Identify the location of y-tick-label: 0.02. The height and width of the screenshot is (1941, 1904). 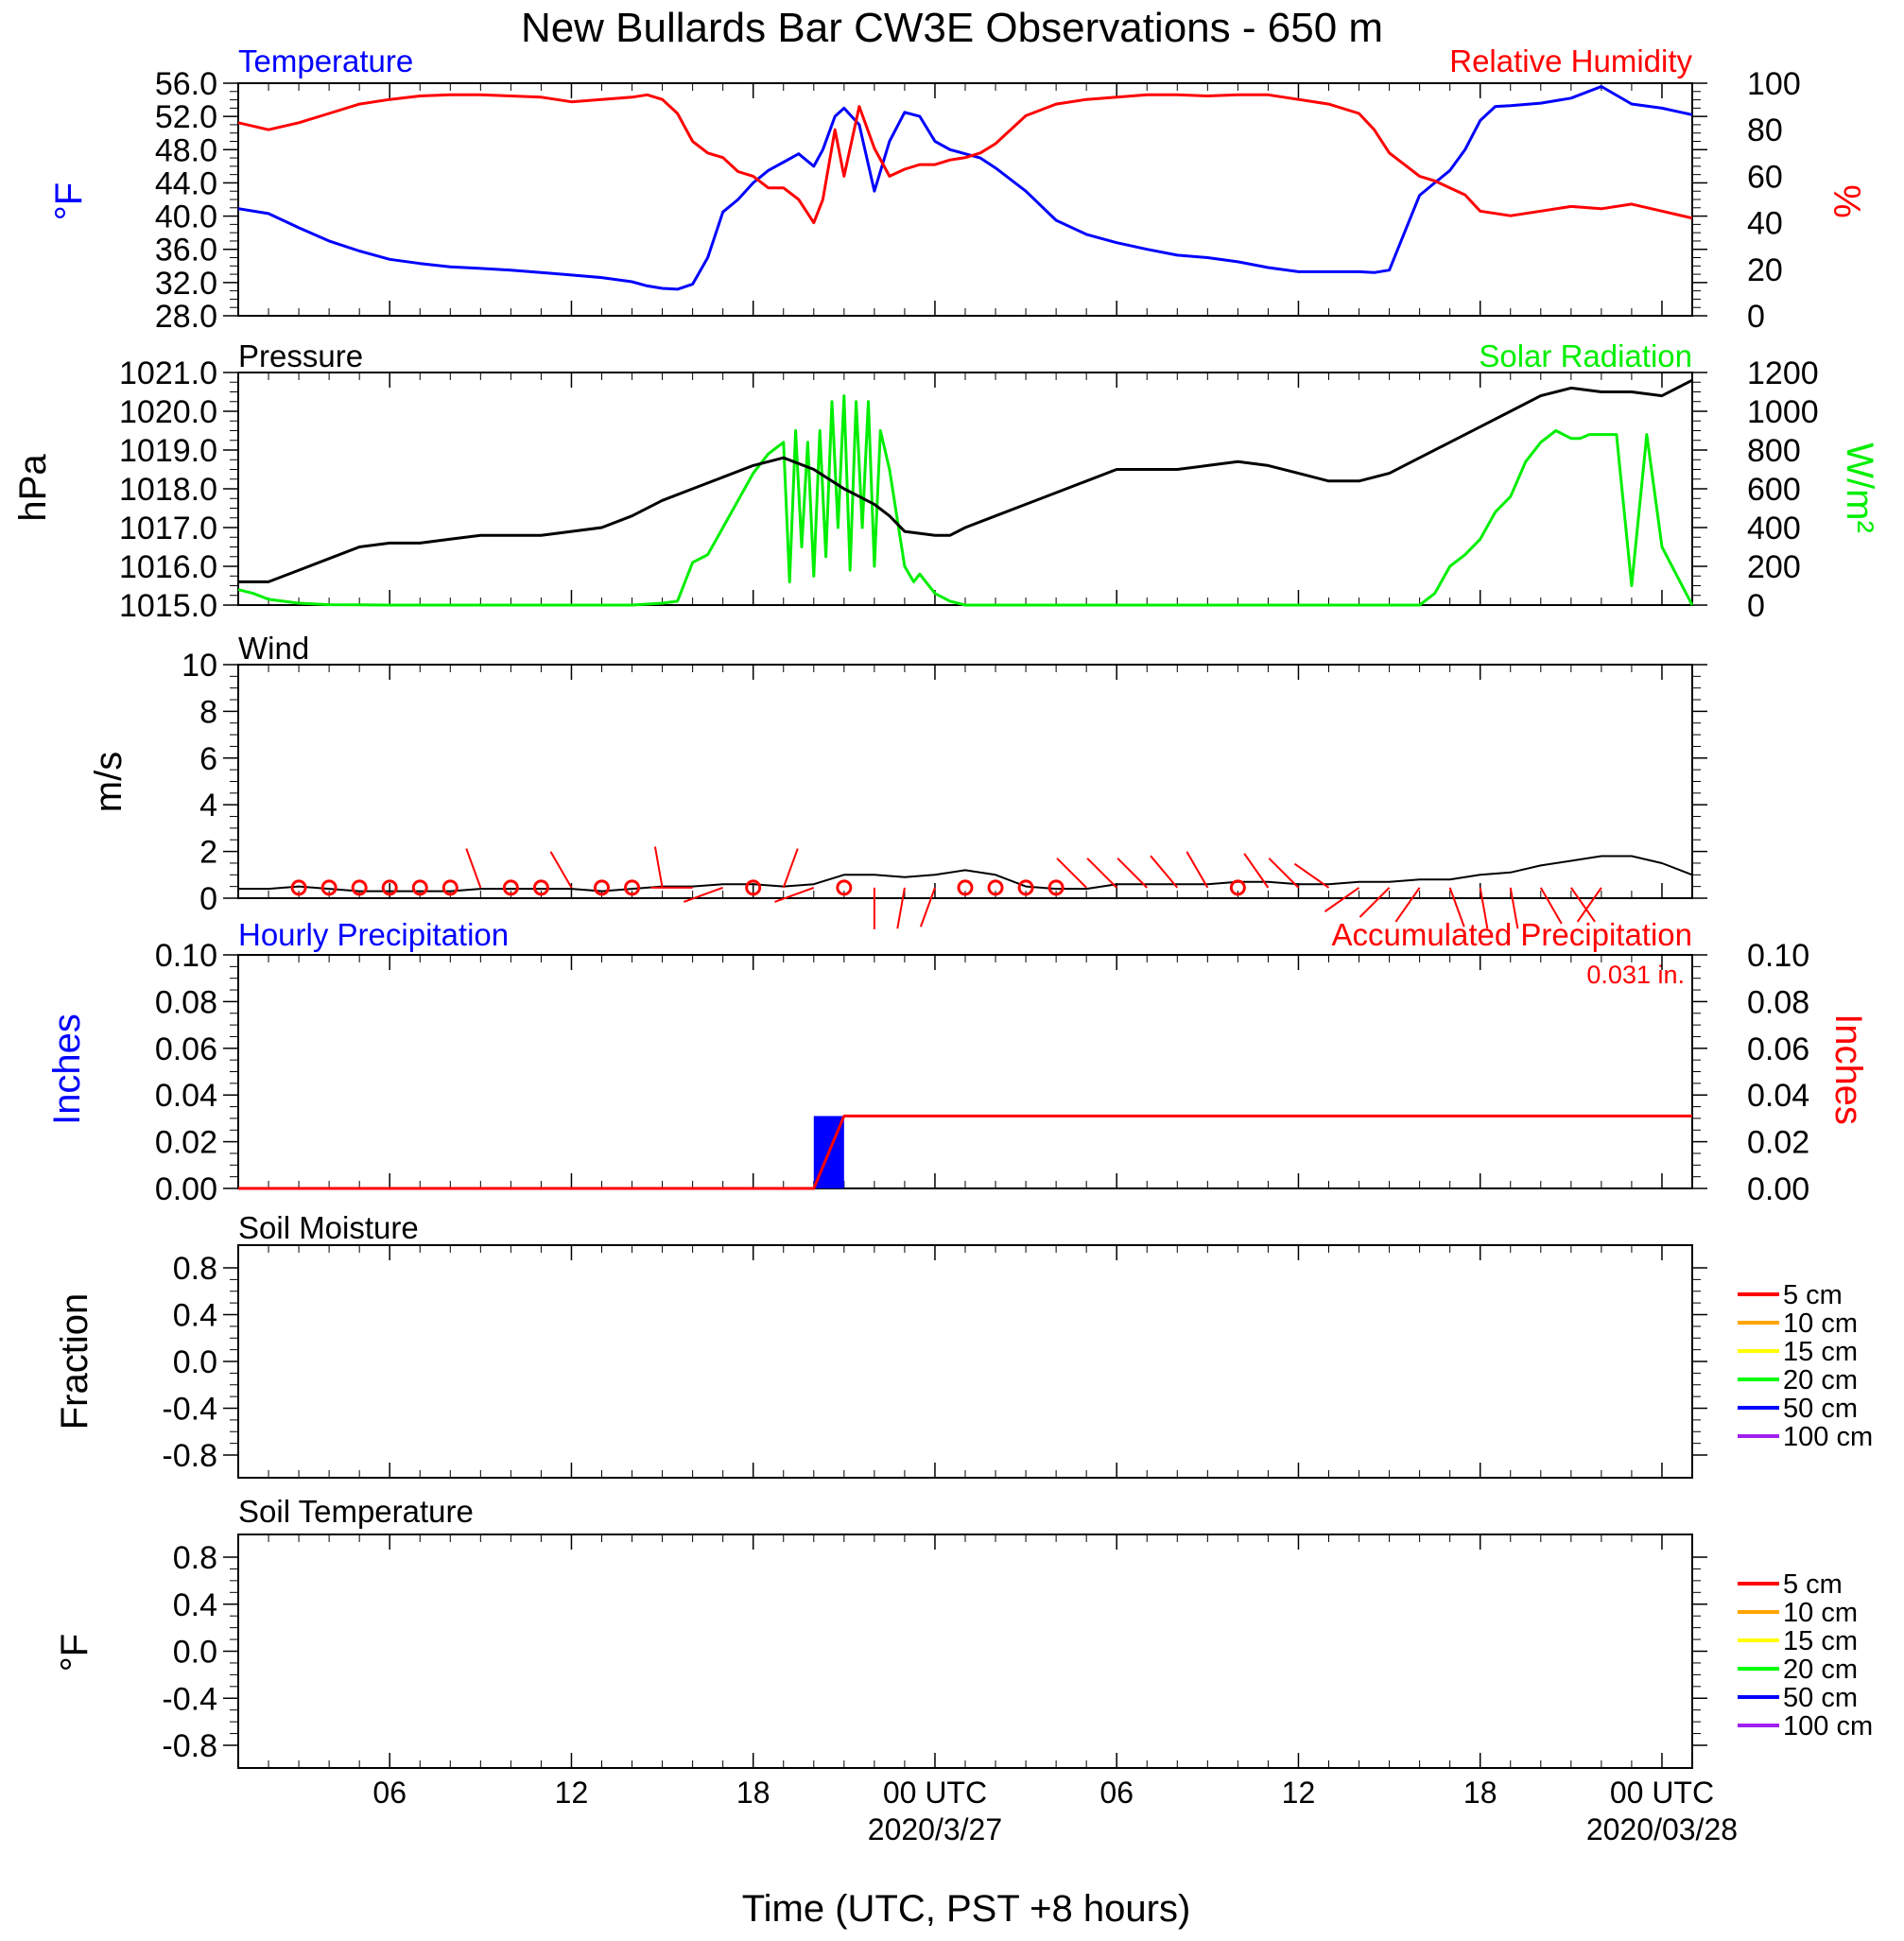
(186, 1143).